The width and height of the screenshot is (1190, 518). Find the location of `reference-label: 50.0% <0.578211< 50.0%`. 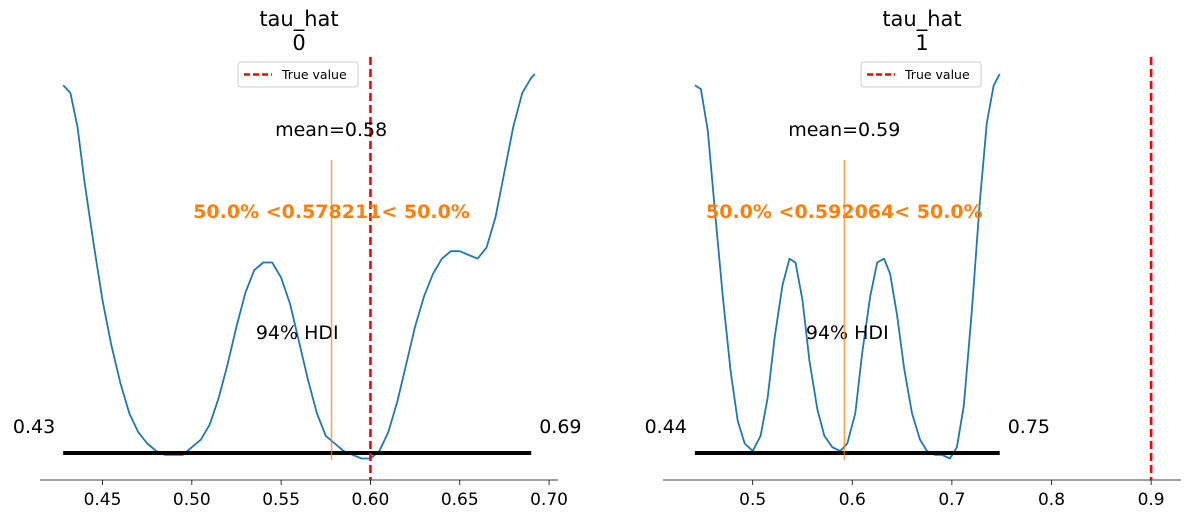

reference-label: 50.0% <0.578211< 50.0% is located at coordinates (331, 212).